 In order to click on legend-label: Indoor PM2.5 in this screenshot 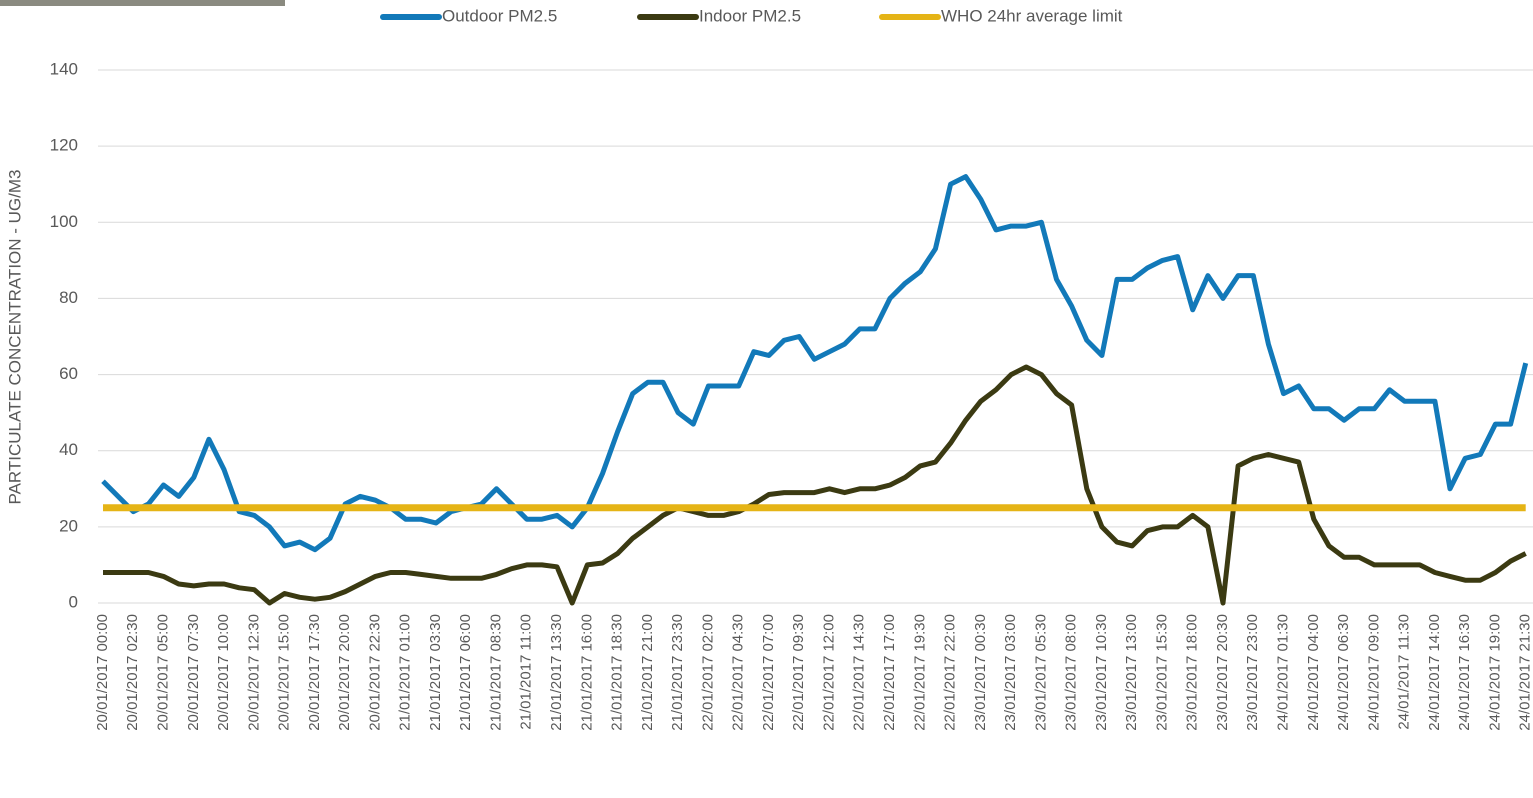, I will do `click(750, 15)`.